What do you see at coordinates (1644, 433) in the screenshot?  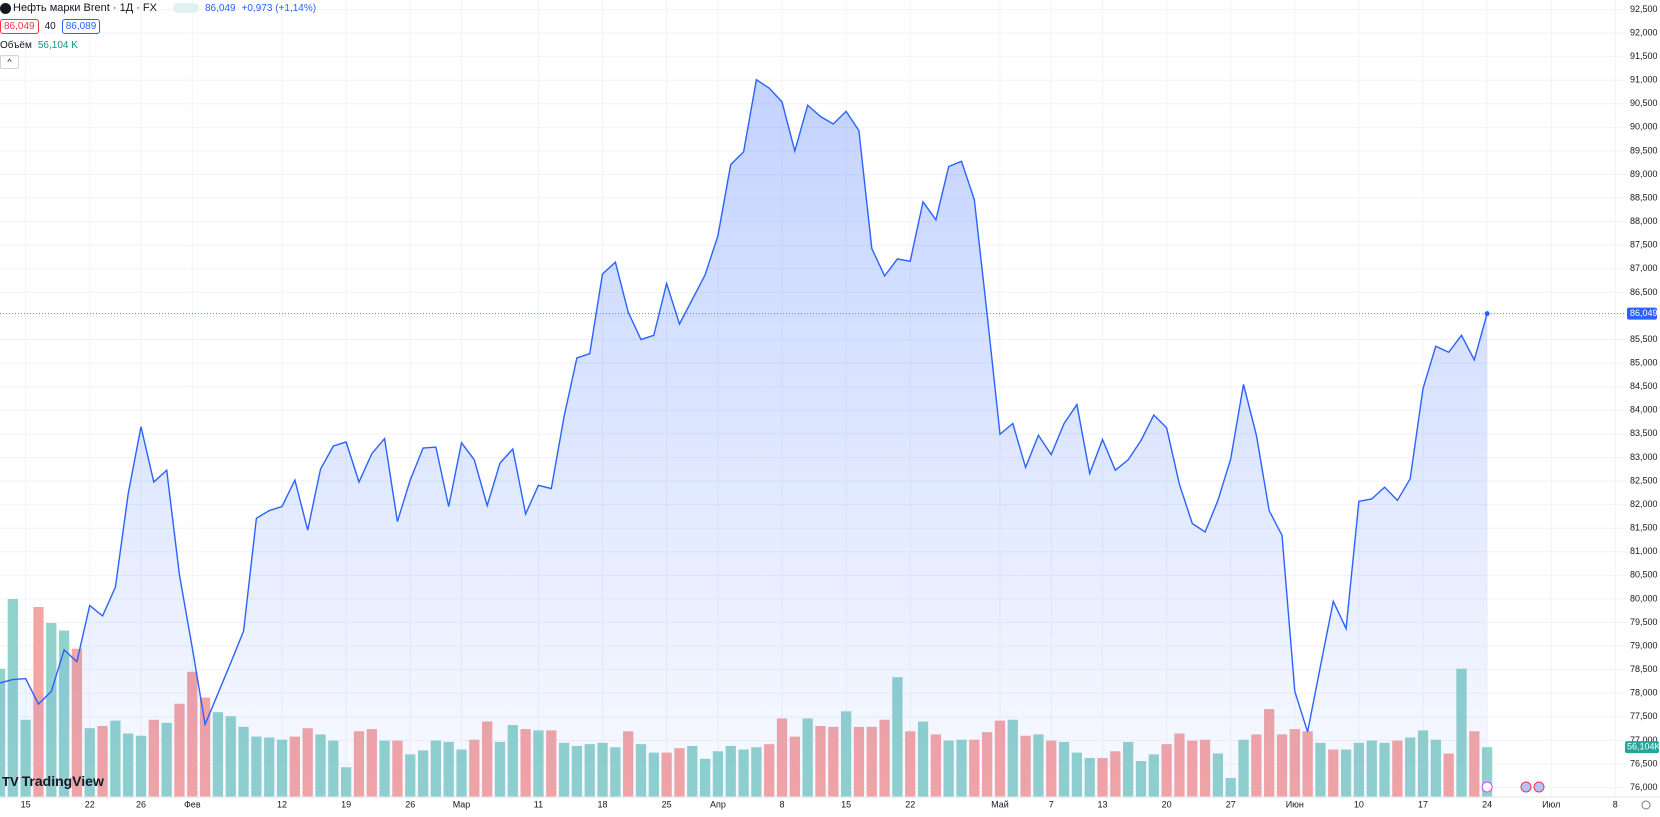 I see `y-tick-label: 83,500` at bounding box center [1644, 433].